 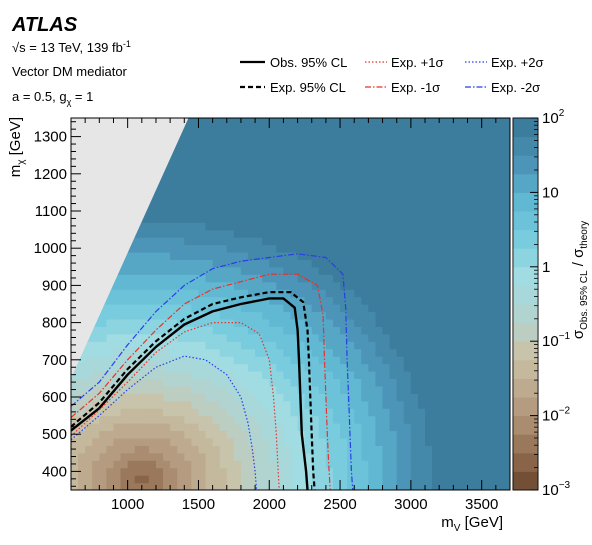 What do you see at coordinates (525, 202) in the screenshot?
I see `color-band` at bounding box center [525, 202].